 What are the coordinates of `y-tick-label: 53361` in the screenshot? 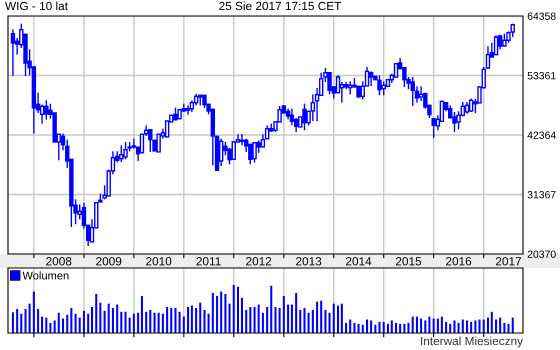 It's located at (542, 76).